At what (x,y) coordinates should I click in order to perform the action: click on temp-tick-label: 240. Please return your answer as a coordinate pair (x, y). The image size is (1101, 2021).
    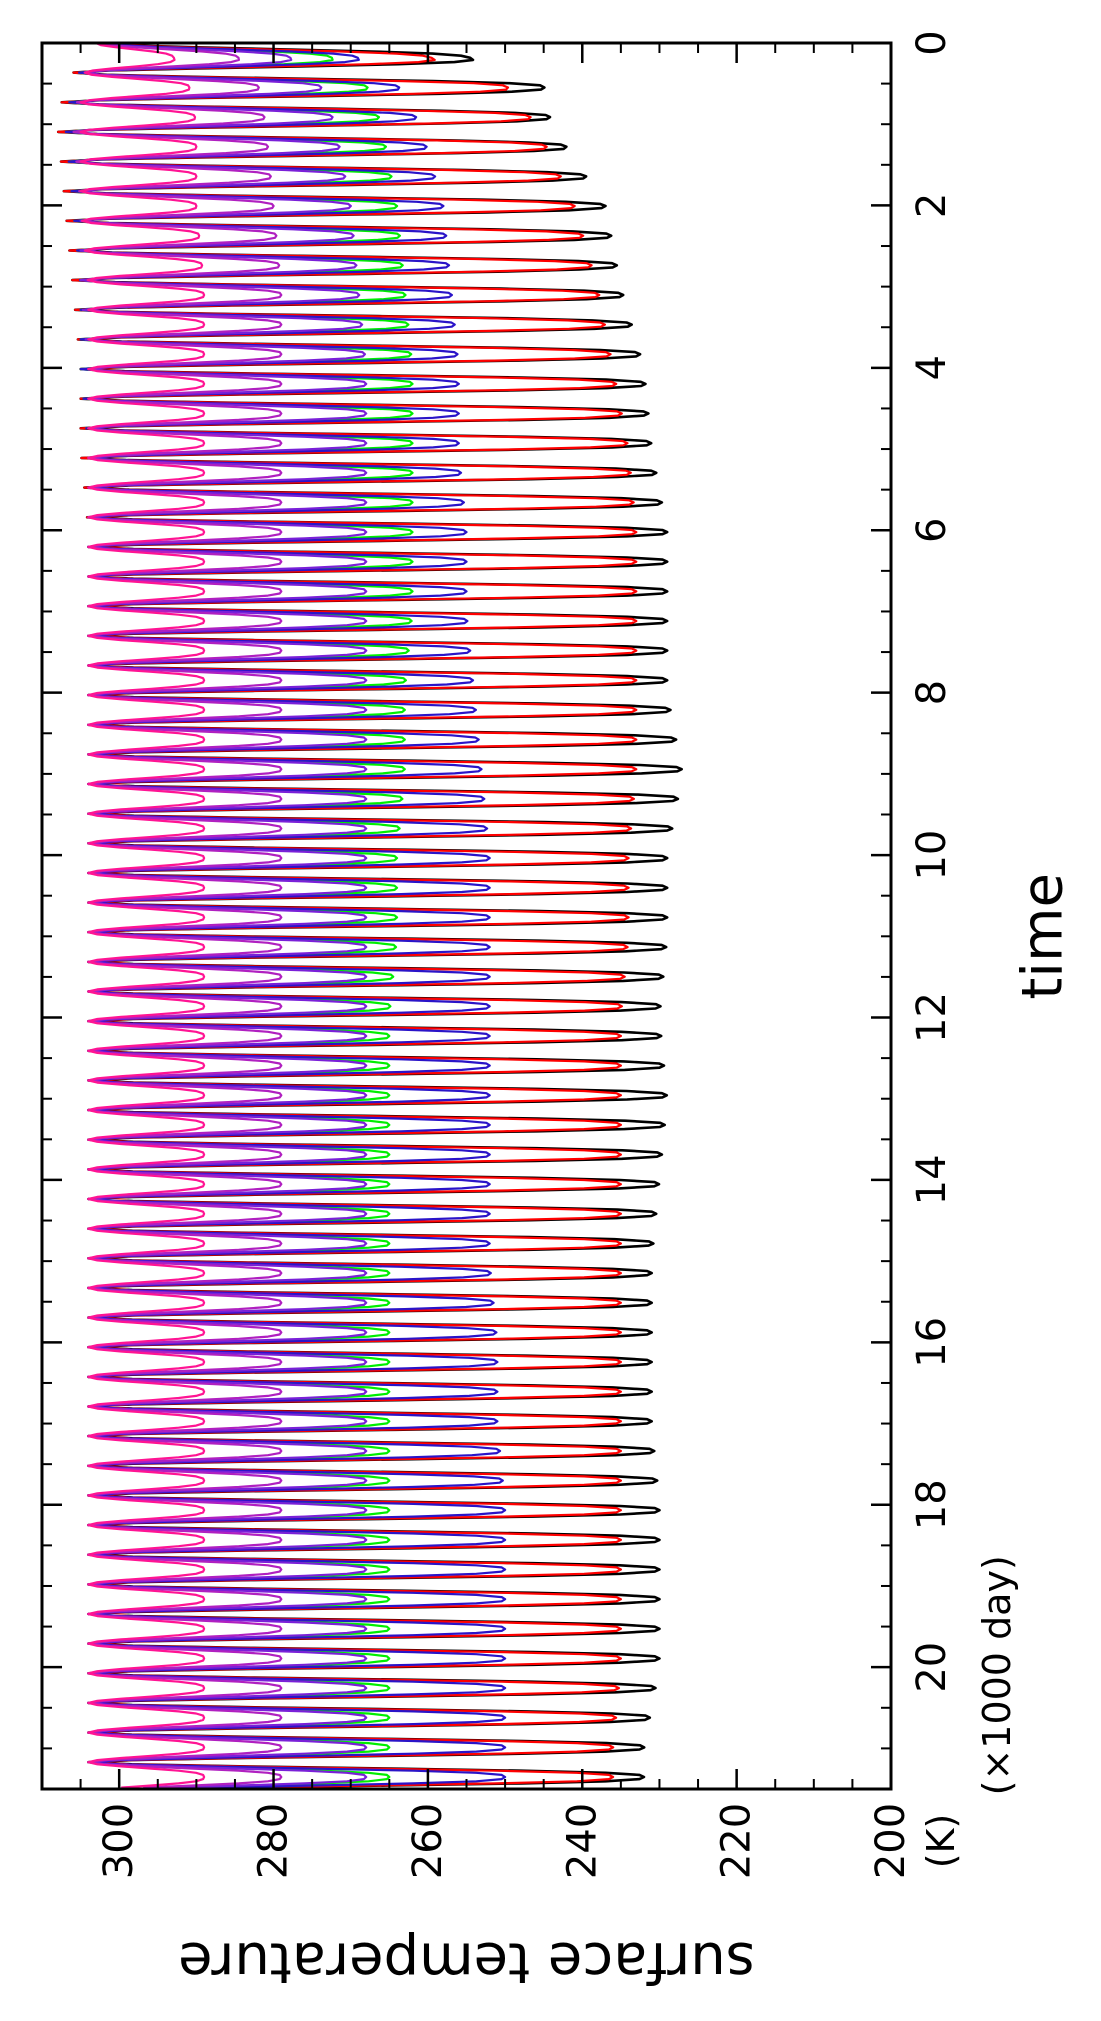
    Looking at the image, I should click on (582, 1841).